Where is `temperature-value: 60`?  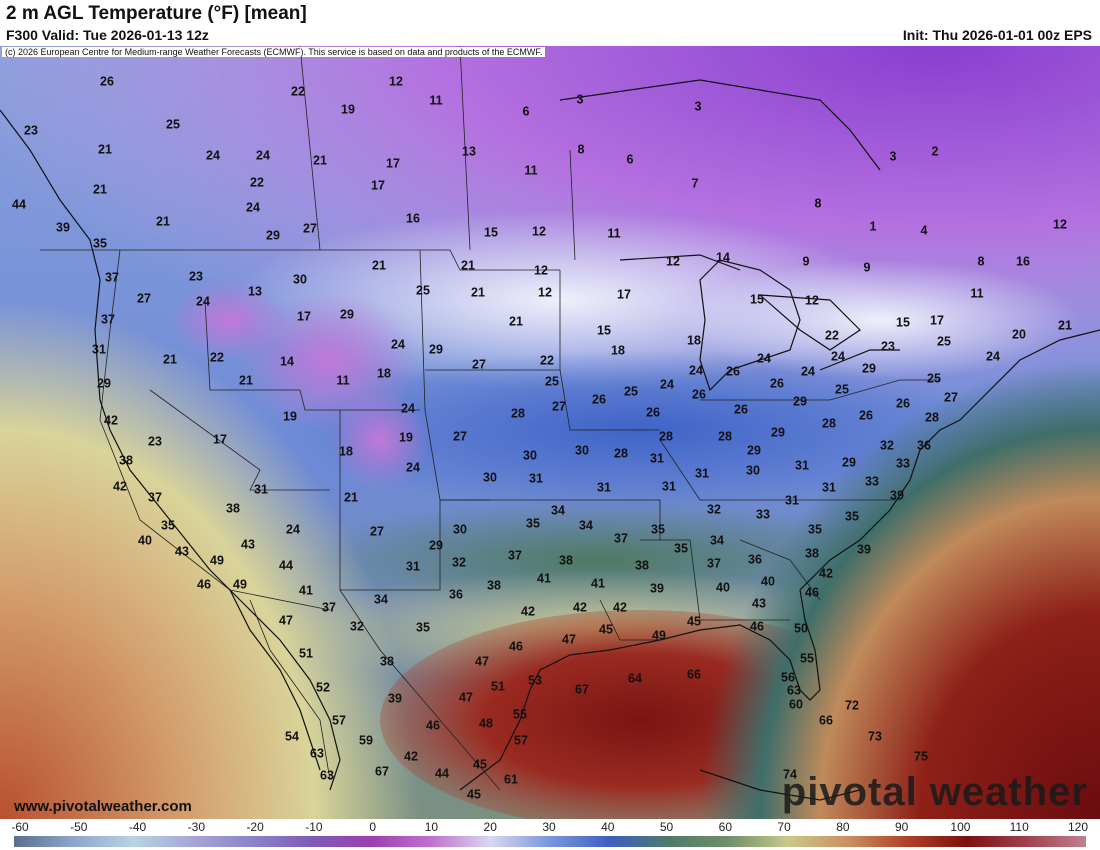
temperature-value: 60 is located at coordinates (796, 704).